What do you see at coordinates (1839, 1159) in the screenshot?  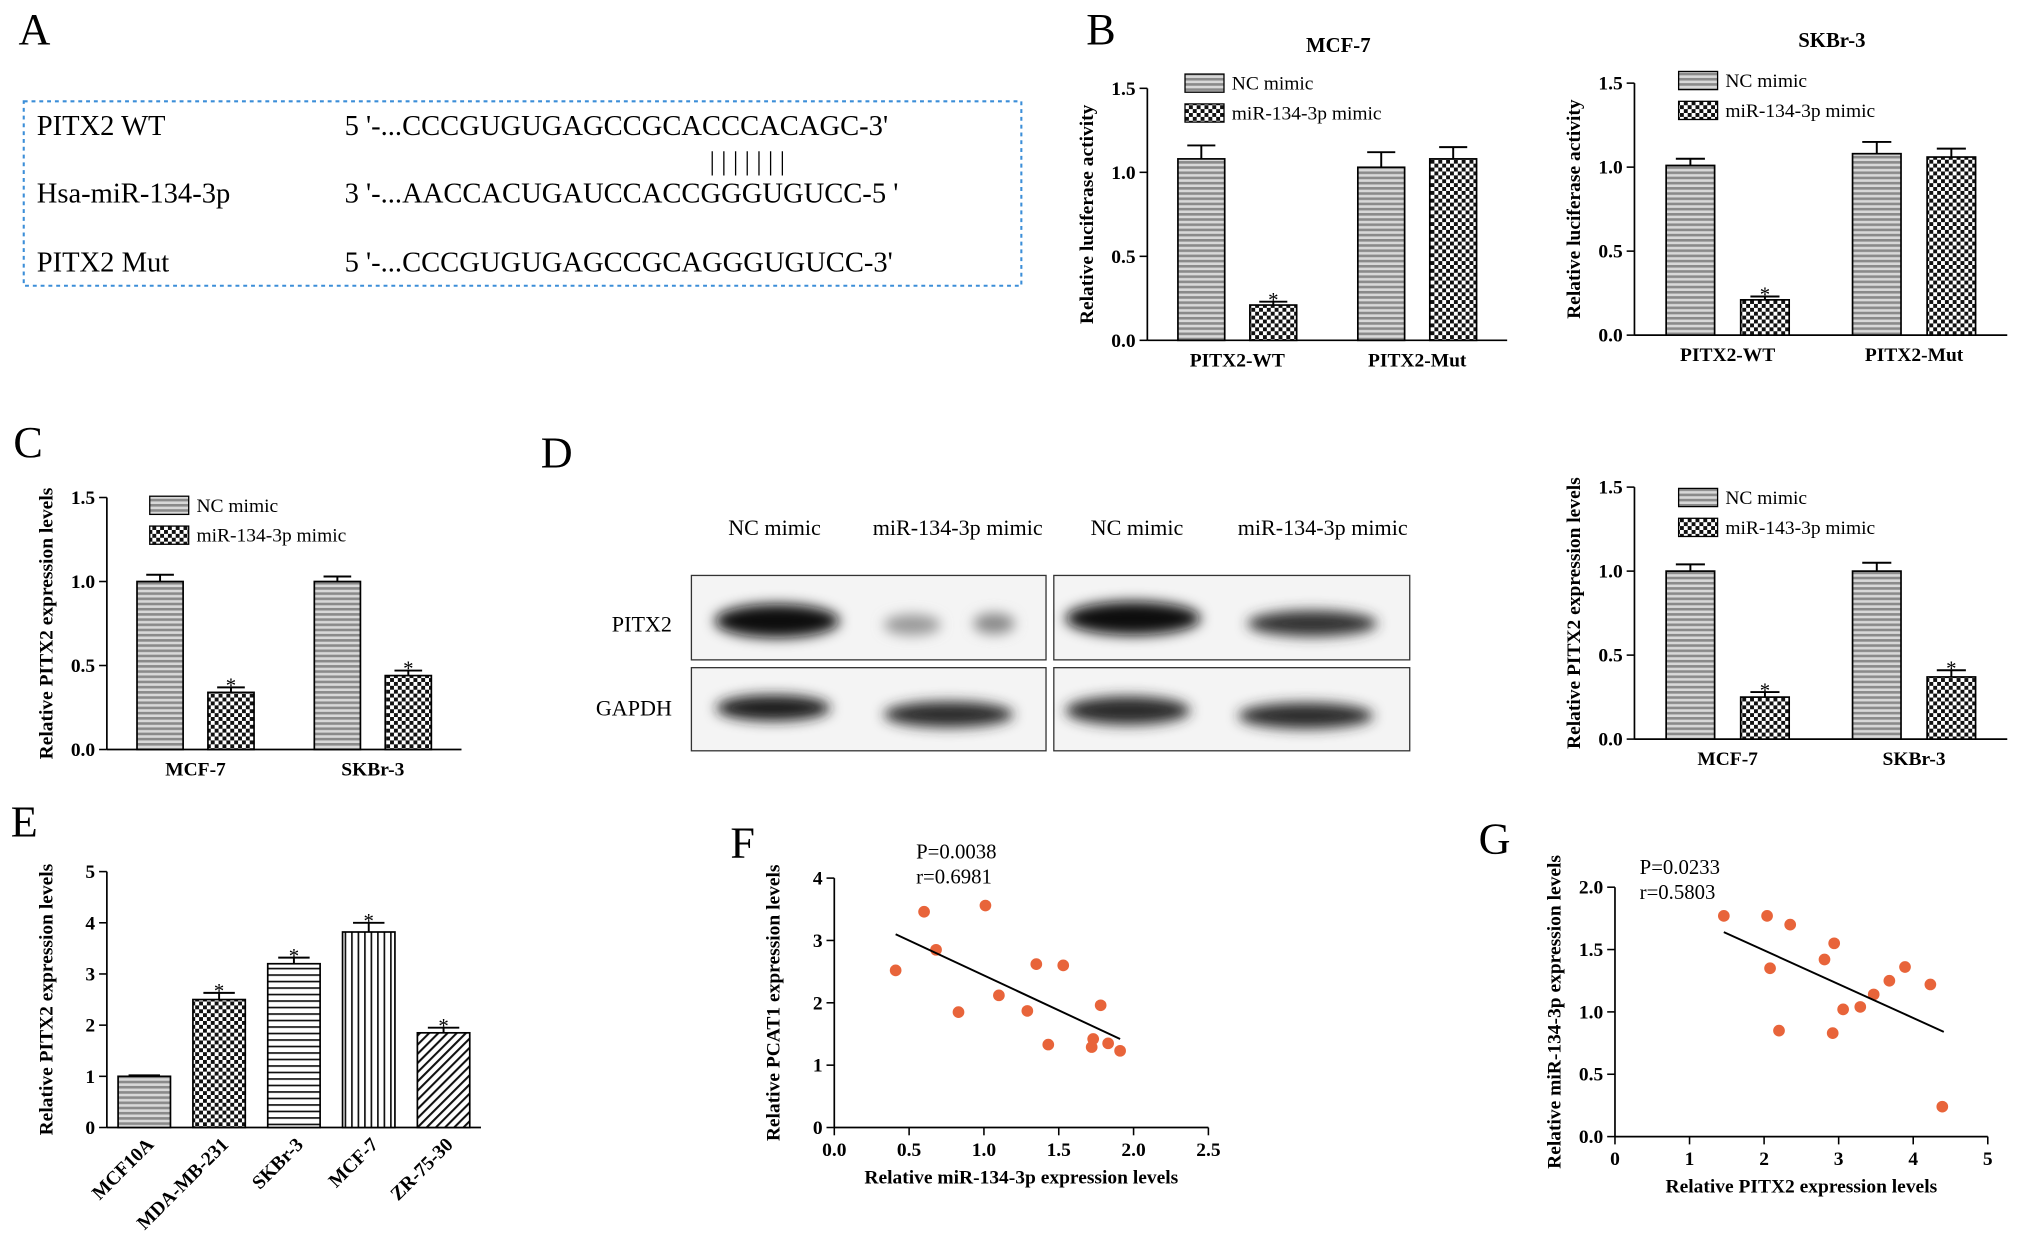 I see `x-tick-label: 3` at bounding box center [1839, 1159].